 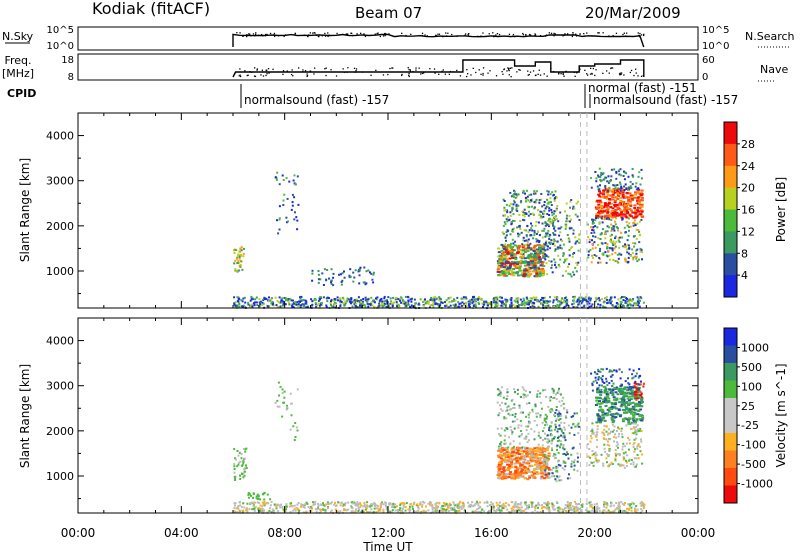 What do you see at coordinates (748, 188) in the screenshot?
I see `colorbar-tick-label: 20` at bounding box center [748, 188].